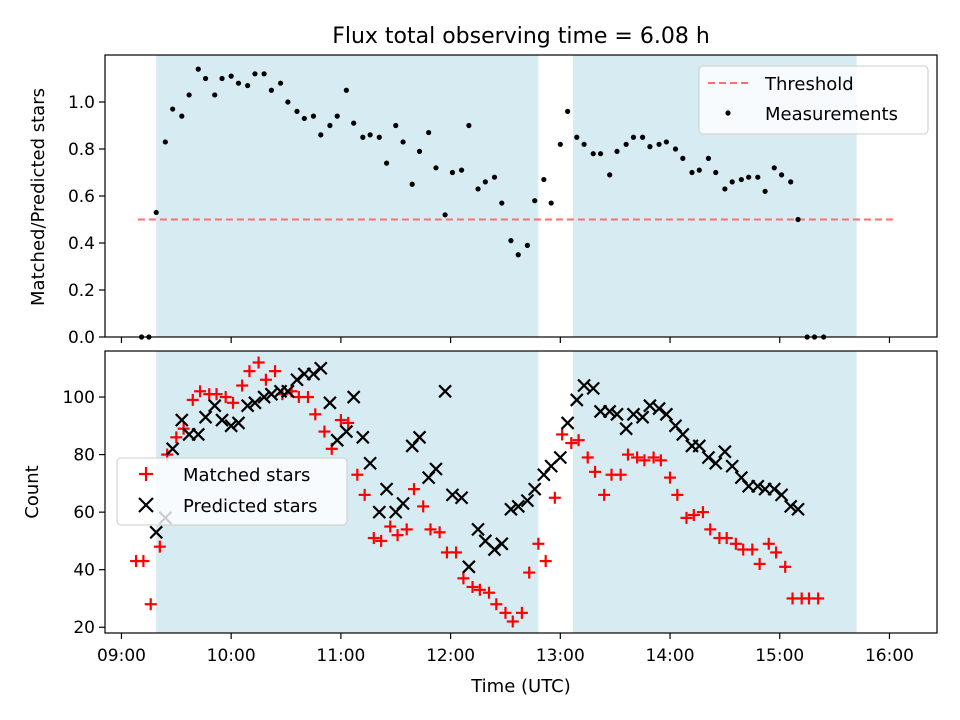  What do you see at coordinates (505, 340) in the screenshot?
I see `top-x-axis` at bounding box center [505, 340].